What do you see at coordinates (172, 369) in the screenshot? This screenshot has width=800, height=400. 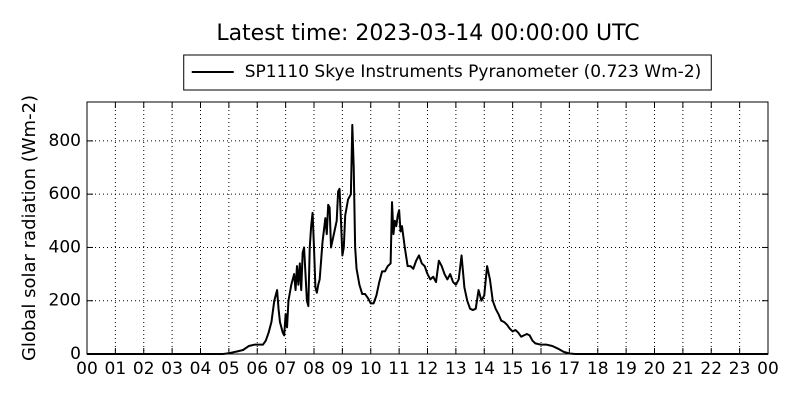 I see `x-tick-label: 03` at bounding box center [172, 369].